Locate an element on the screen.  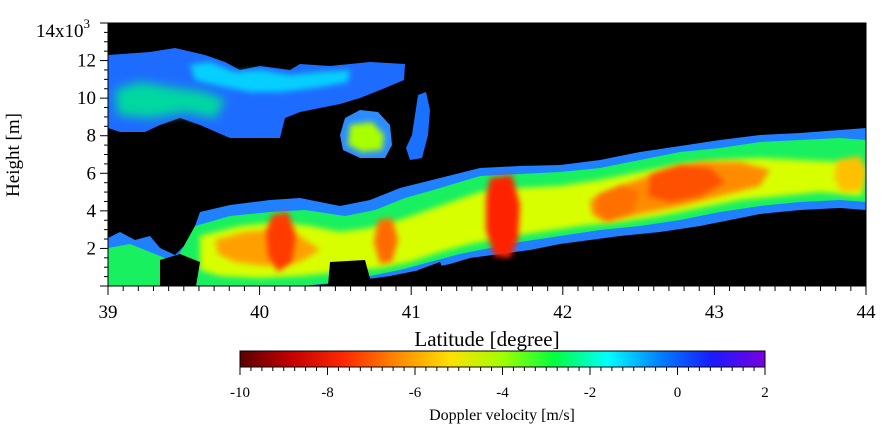
y-tick-label: 12 is located at coordinates (86, 61).